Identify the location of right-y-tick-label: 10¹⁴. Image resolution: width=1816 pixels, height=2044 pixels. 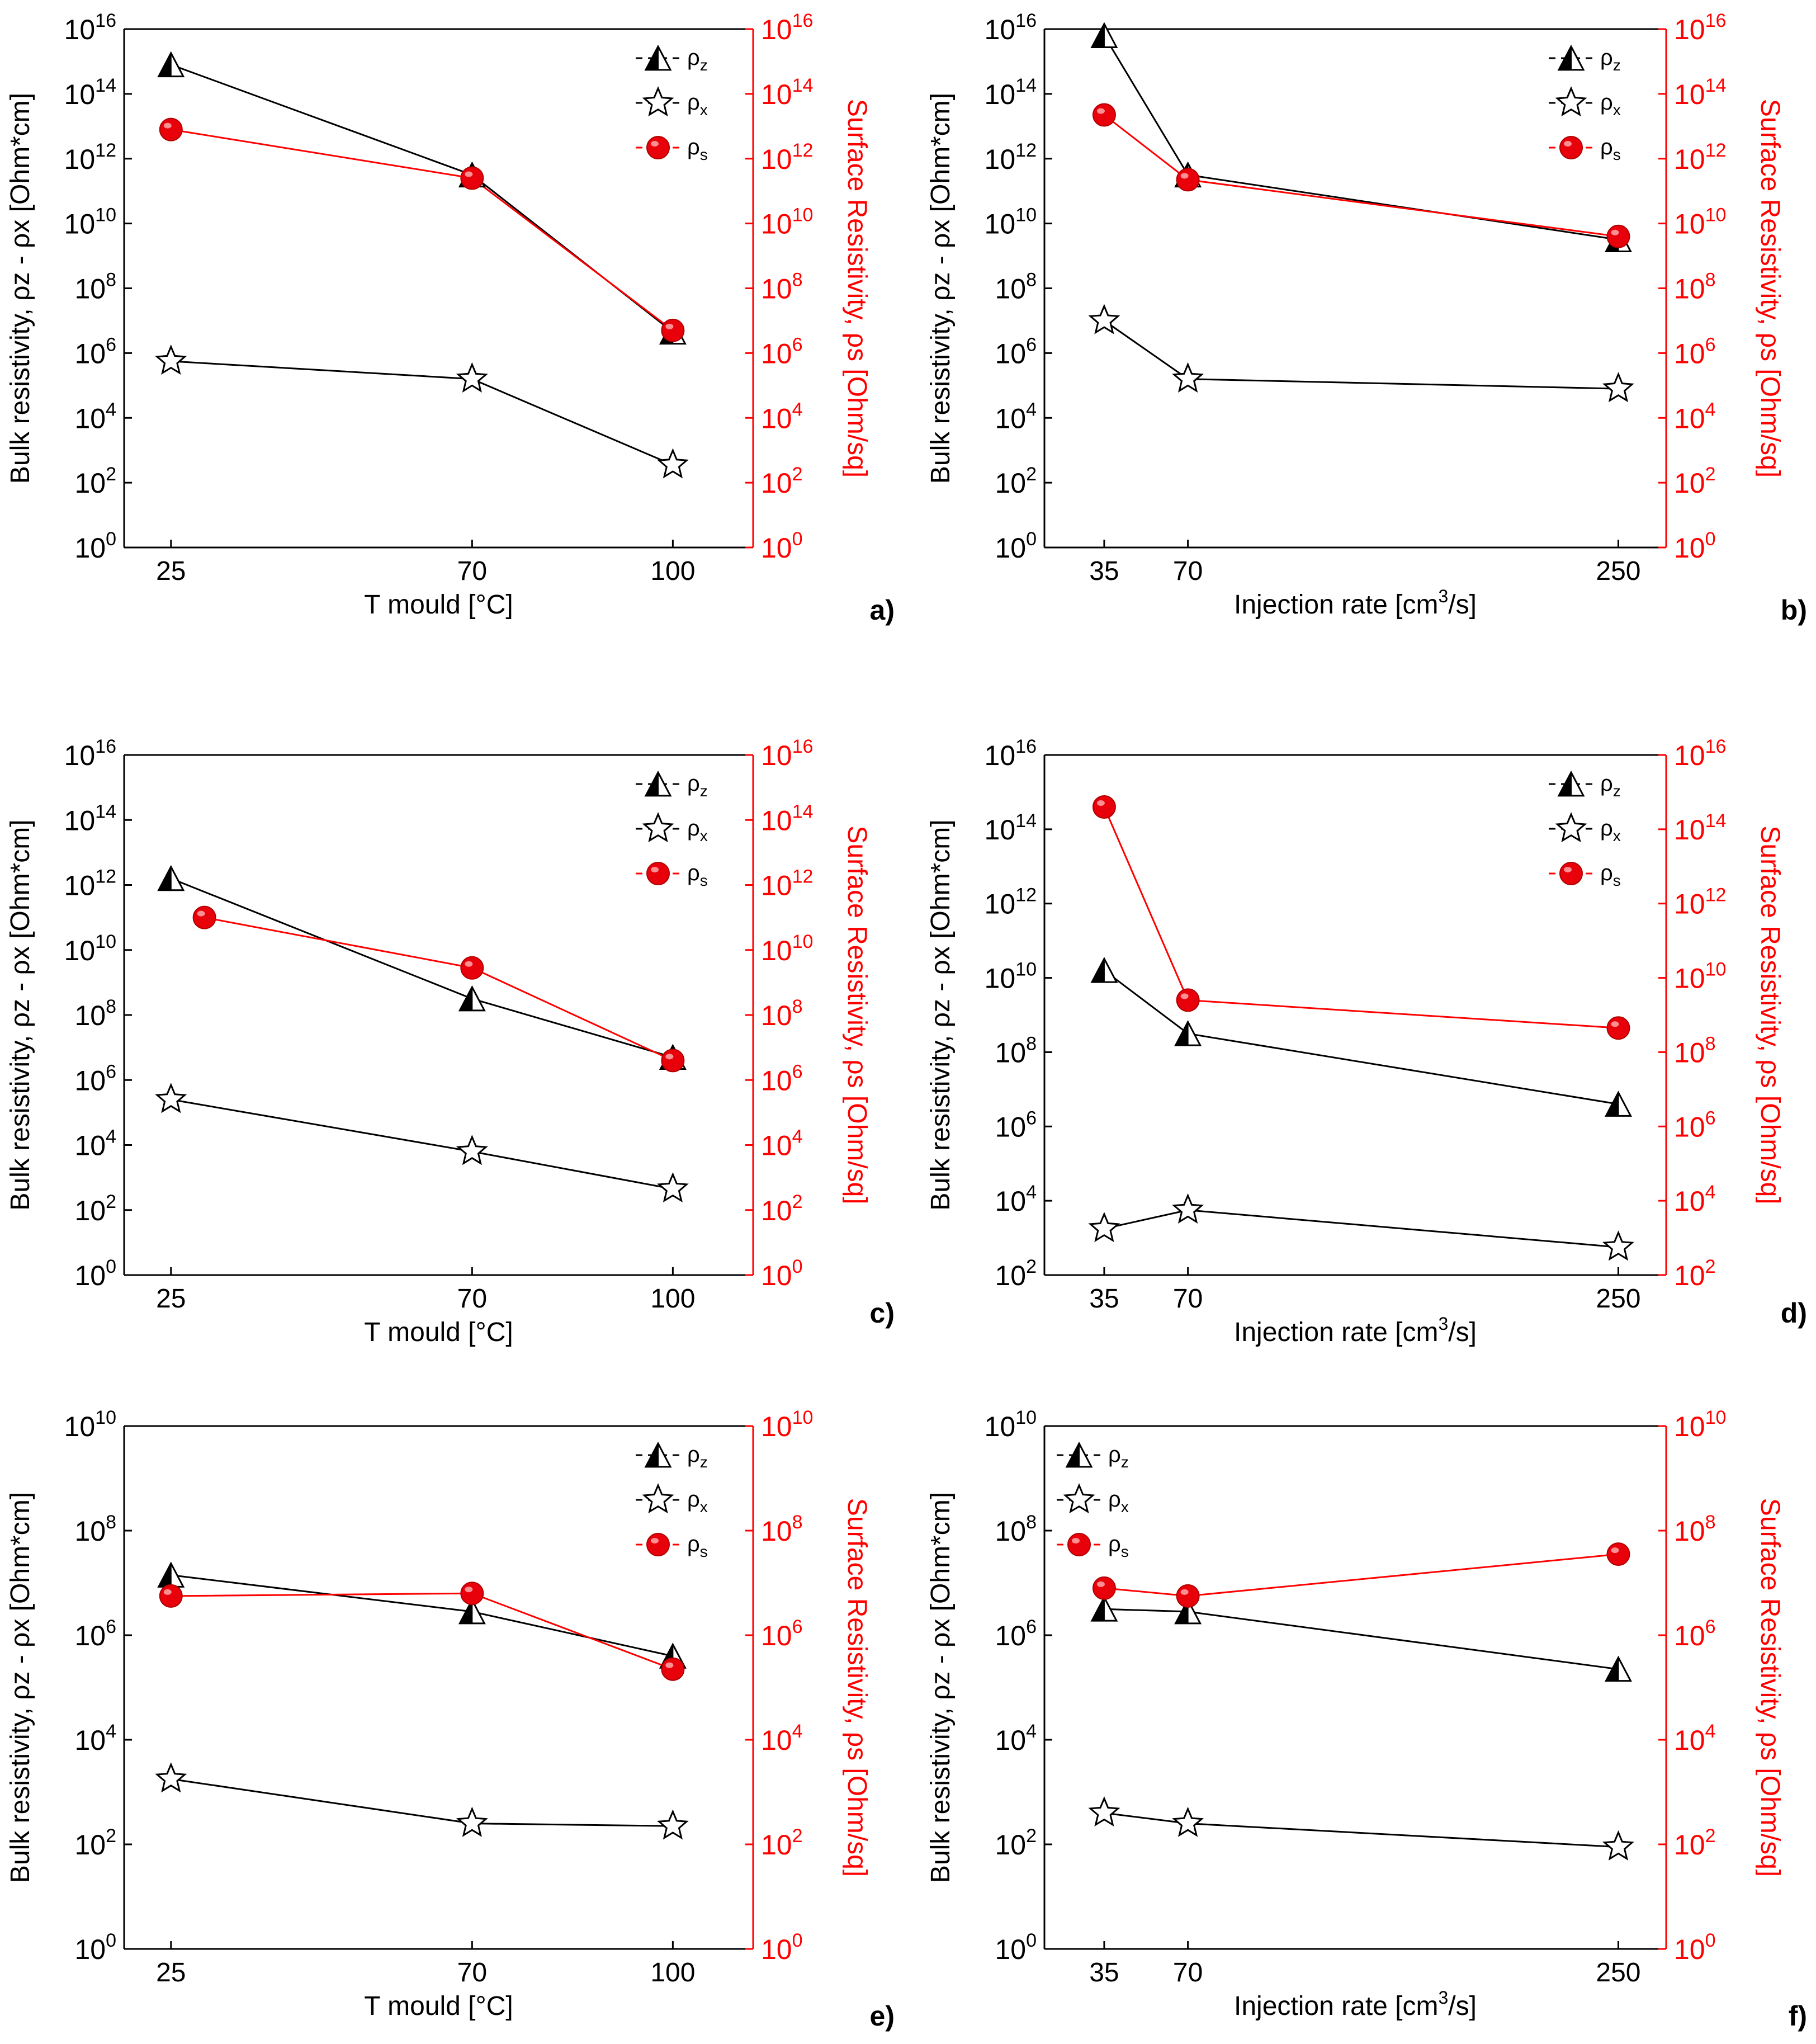
(787, 819).